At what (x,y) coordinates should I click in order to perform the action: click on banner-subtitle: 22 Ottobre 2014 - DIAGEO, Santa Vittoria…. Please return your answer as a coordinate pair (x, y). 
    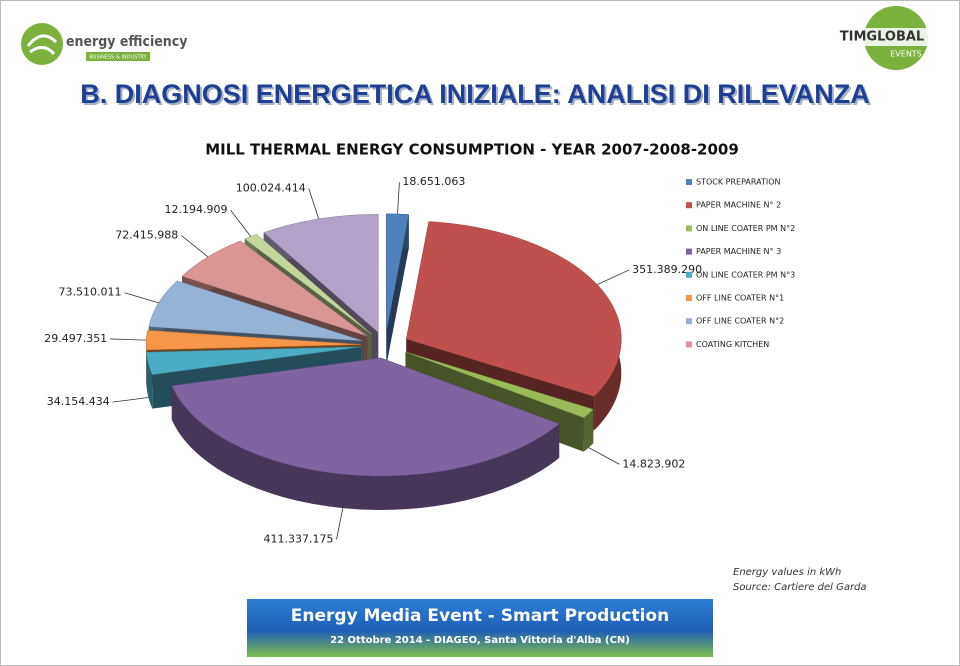
    Looking at the image, I should click on (480, 640).